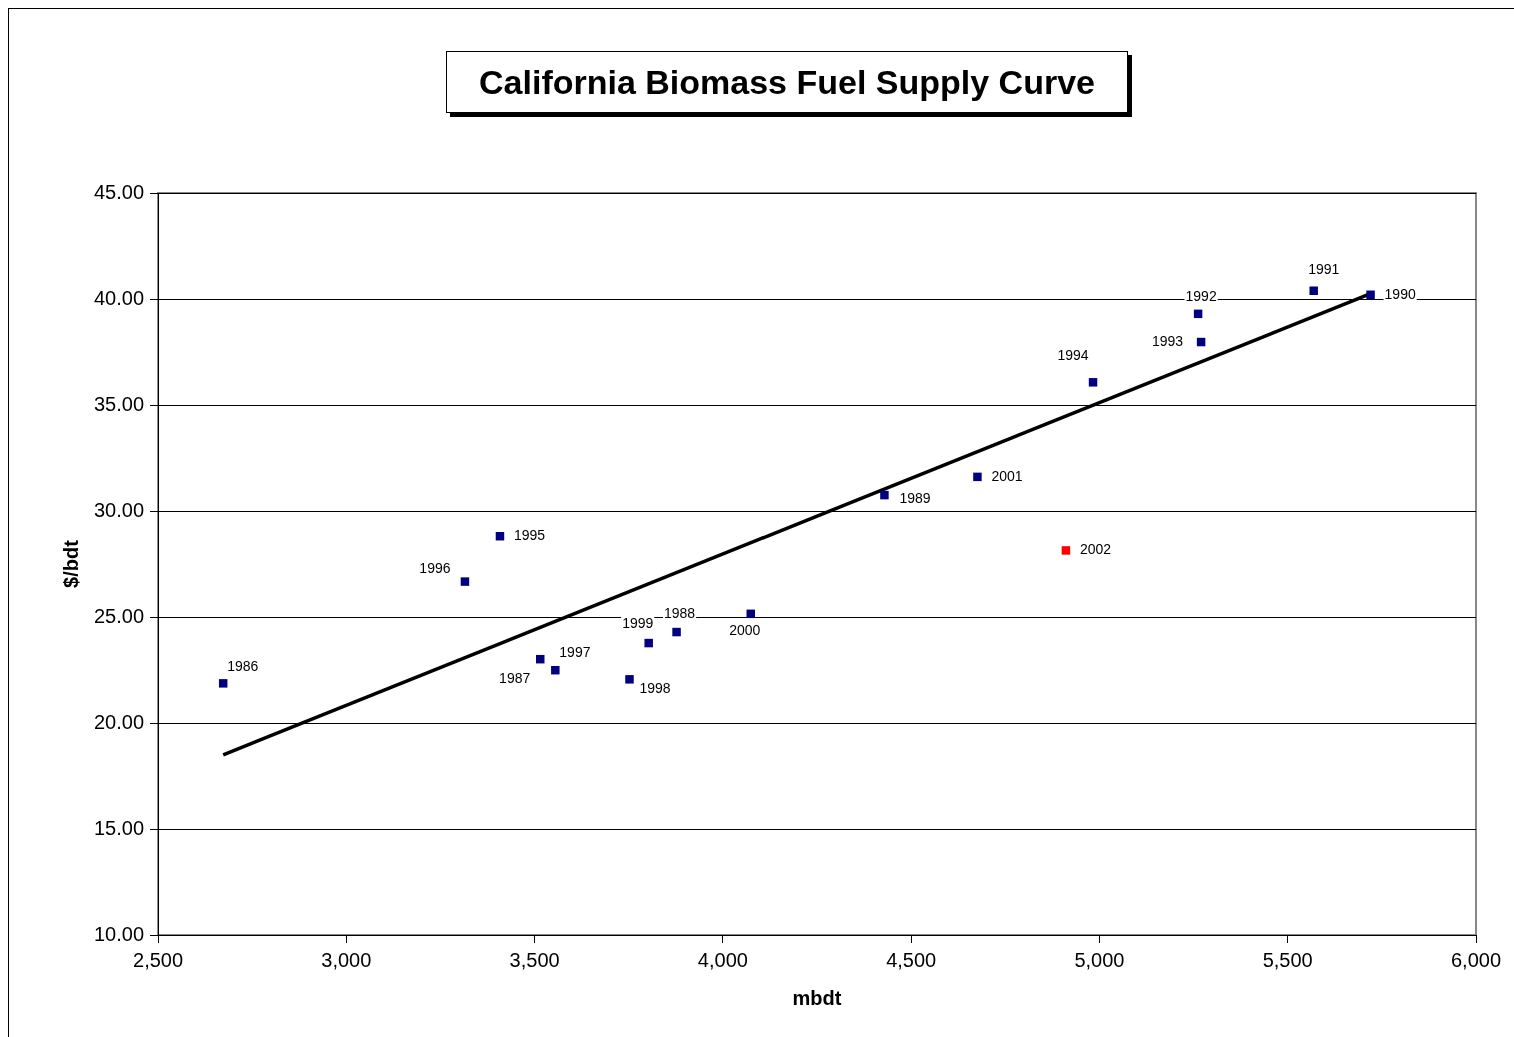 The width and height of the screenshot is (1514, 1037). Describe the element at coordinates (679, 612) in the screenshot. I see `annotation: 1988` at that location.